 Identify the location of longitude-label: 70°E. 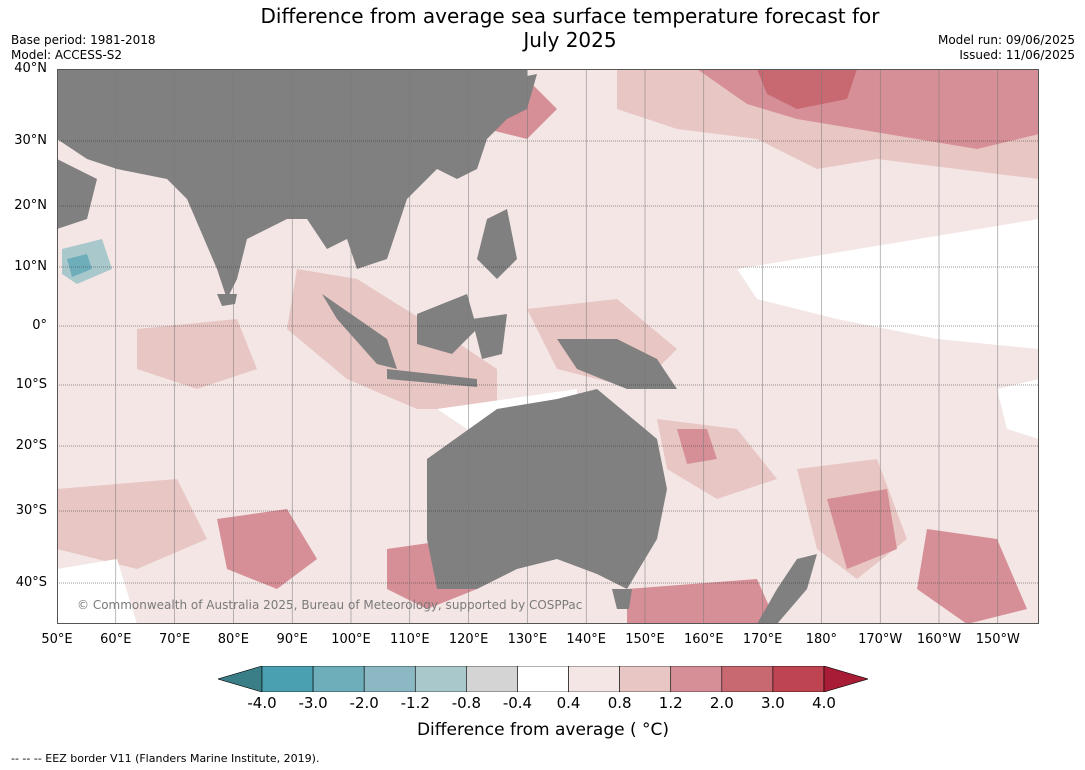
(174, 639).